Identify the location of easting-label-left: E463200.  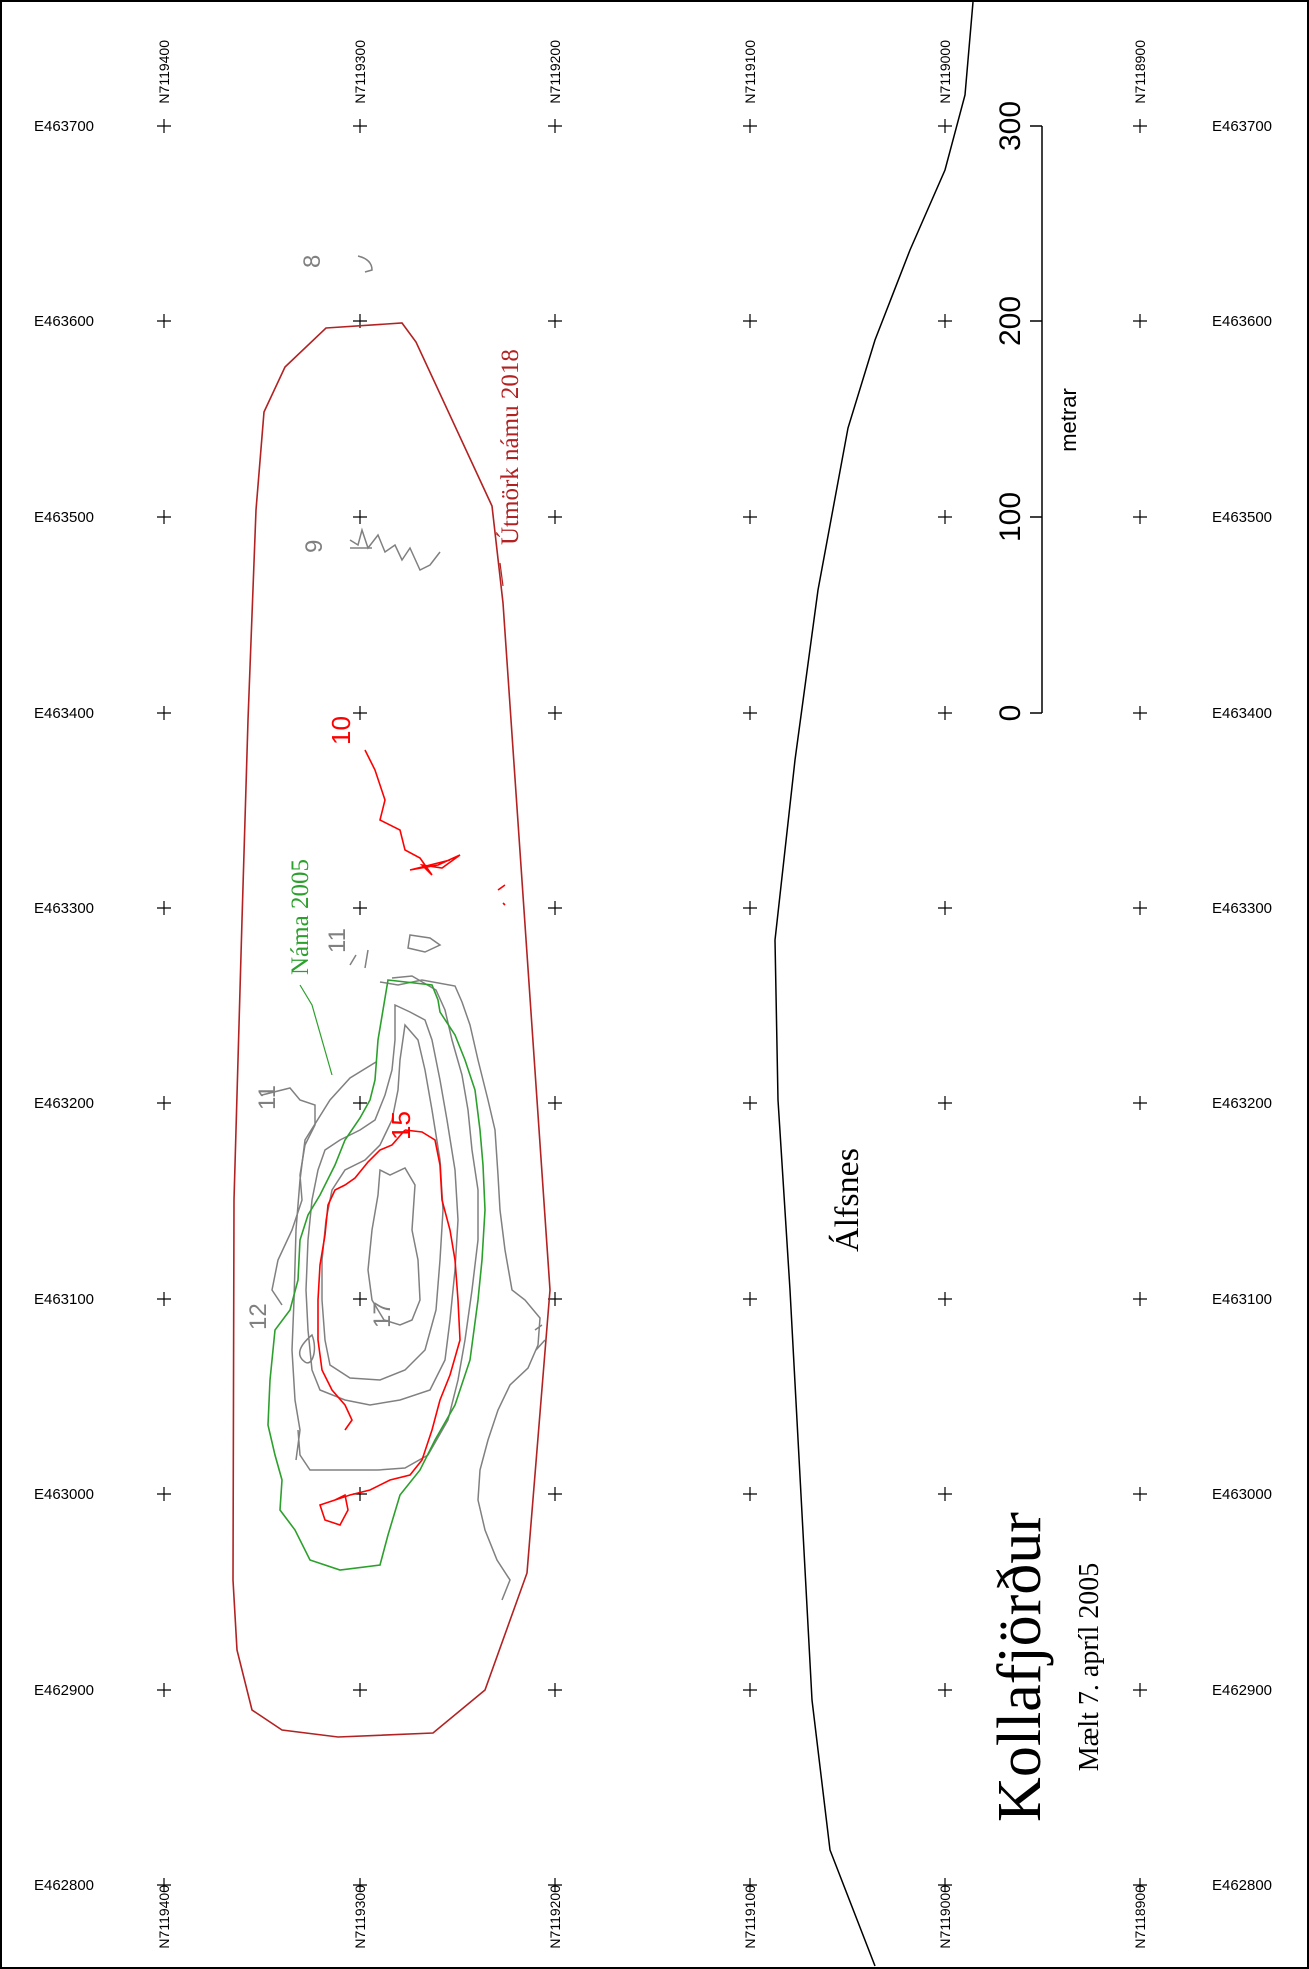
(64, 1103).